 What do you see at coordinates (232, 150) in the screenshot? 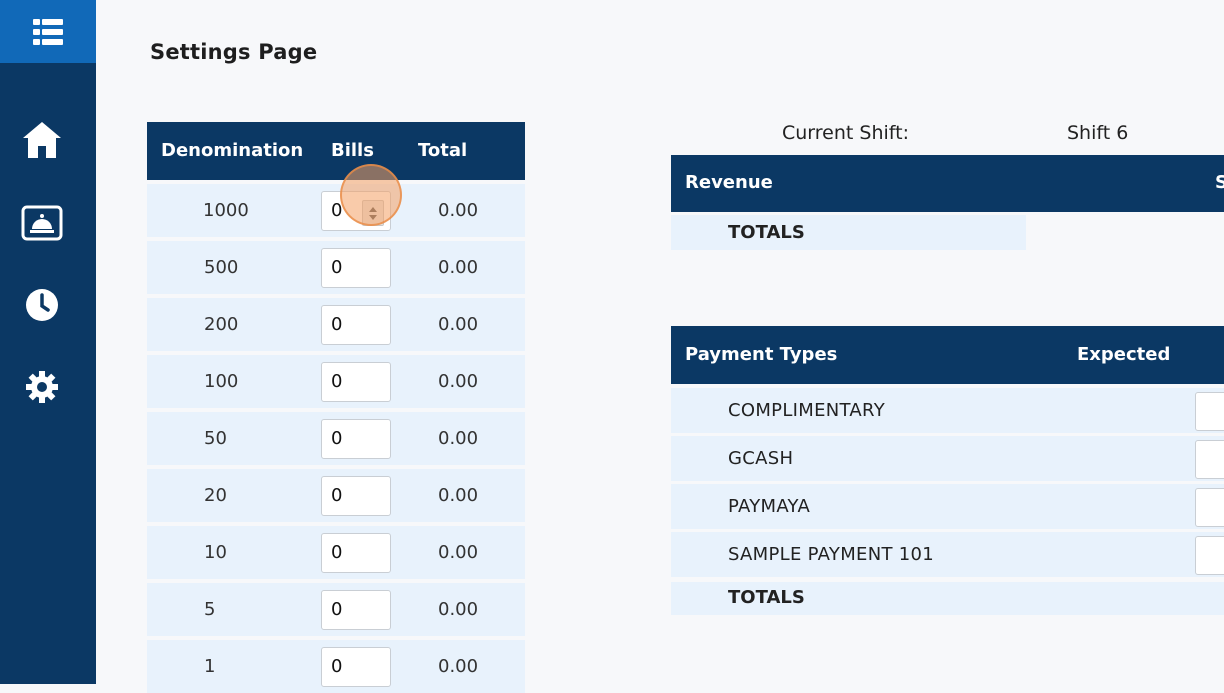
I see `header-denomination: Denomination` at bounding box center [232, 150].